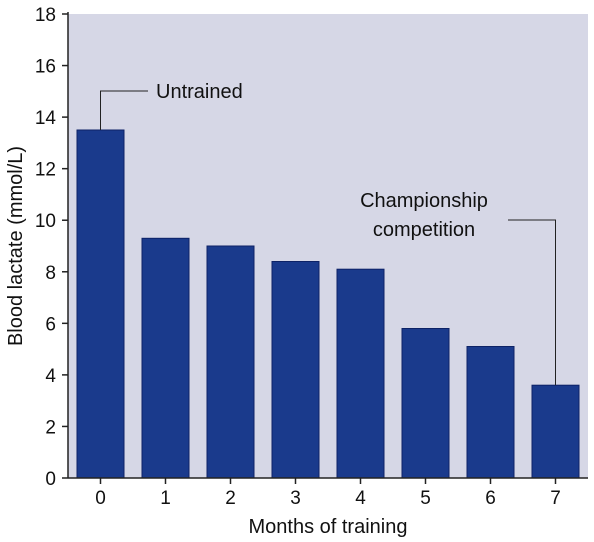  What do you see at coordinates (199, 92) in the screenshot?
I see `annotation-untrained: Untrained` at bounding box center [199, 92].